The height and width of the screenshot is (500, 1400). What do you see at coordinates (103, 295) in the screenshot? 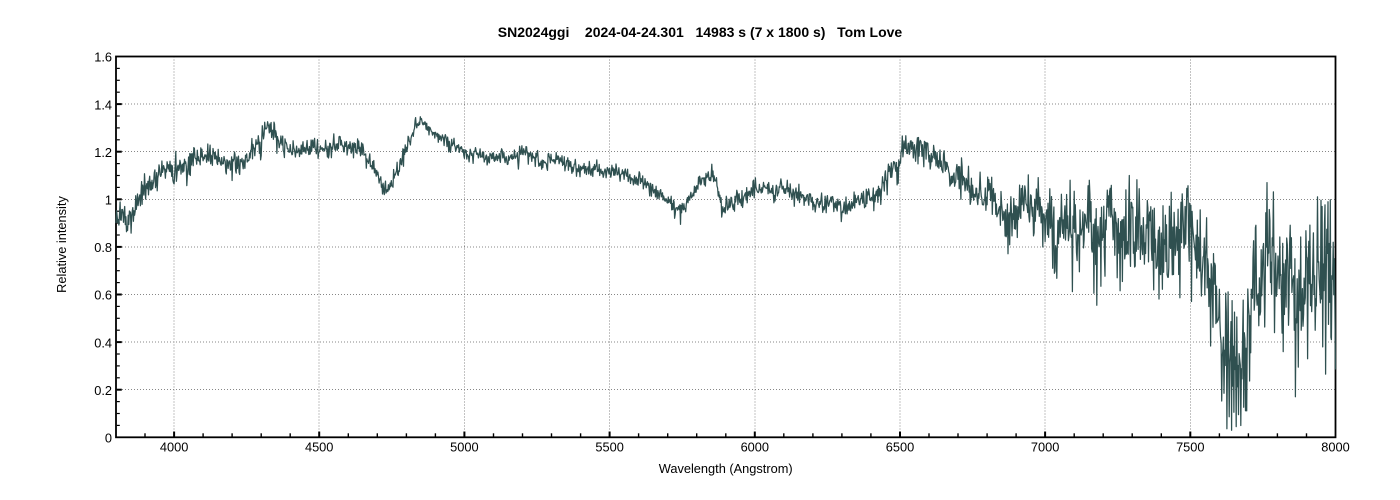
I see `svg-text: 0.6` at bounding box center [103, 295].